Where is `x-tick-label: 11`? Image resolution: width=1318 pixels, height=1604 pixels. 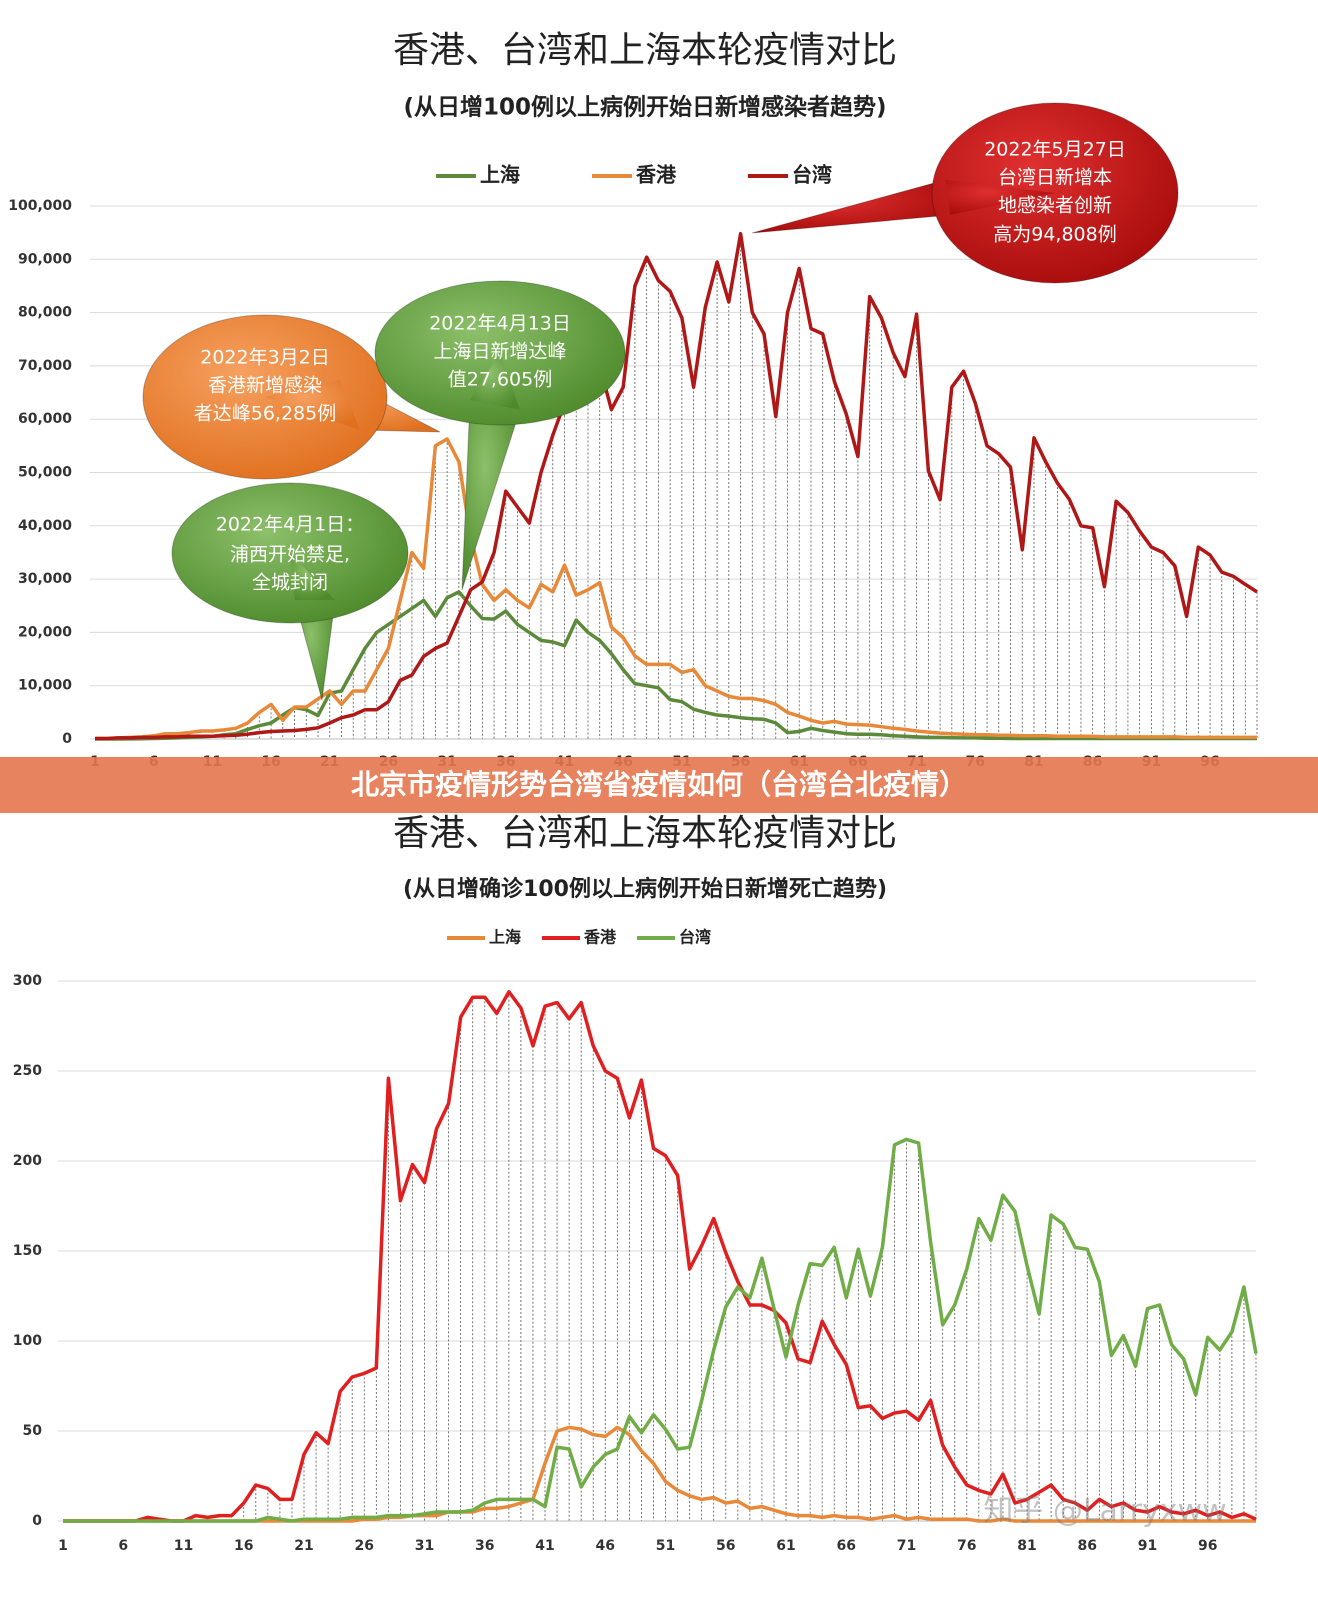 x-tick-label: 11 is located at coordinates (183, 1546).